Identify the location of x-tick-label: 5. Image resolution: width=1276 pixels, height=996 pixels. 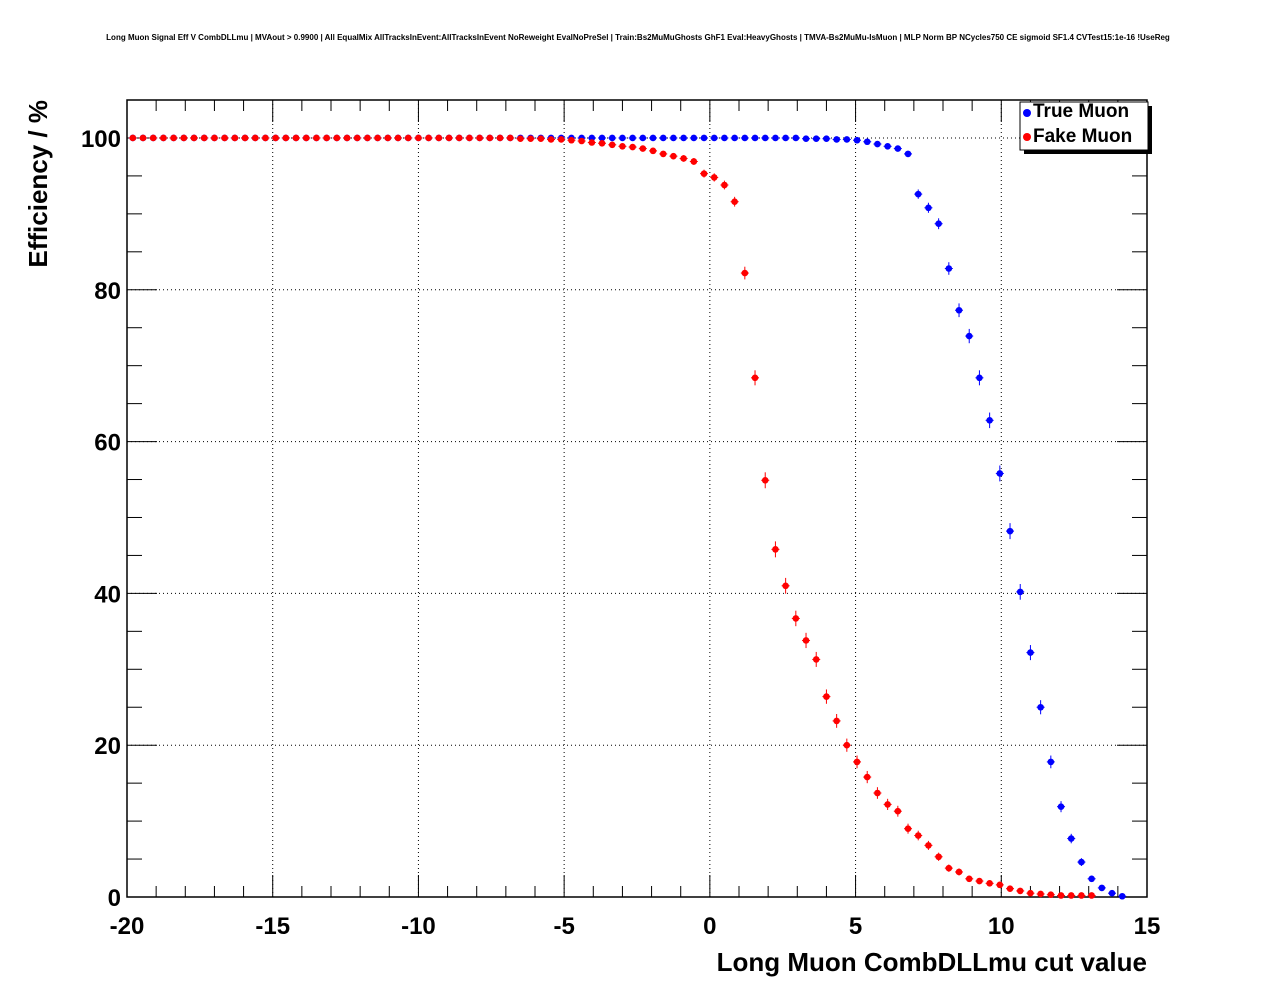
(855, 926).